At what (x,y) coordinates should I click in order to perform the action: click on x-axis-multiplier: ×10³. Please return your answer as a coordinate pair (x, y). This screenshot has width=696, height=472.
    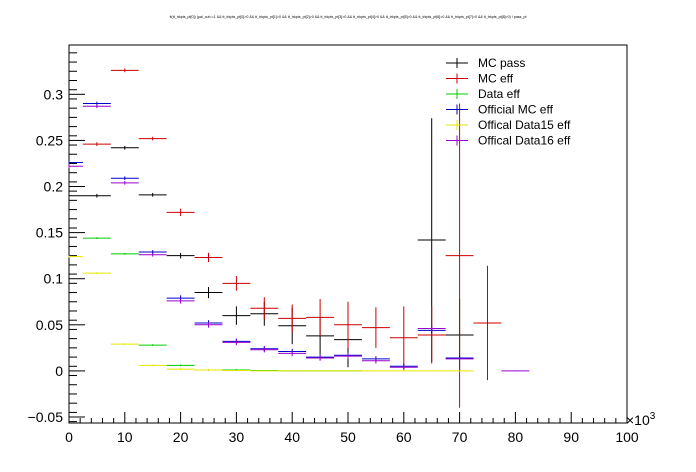
    Looking at the image, I should click on (641, 419).